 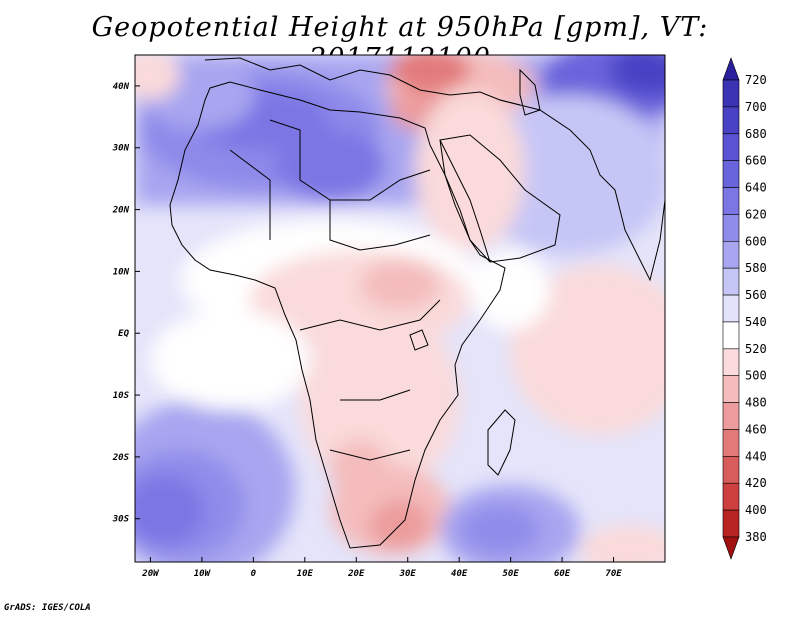 I want to click on lat-tick-label: 10S, so click(x=121, y=396).